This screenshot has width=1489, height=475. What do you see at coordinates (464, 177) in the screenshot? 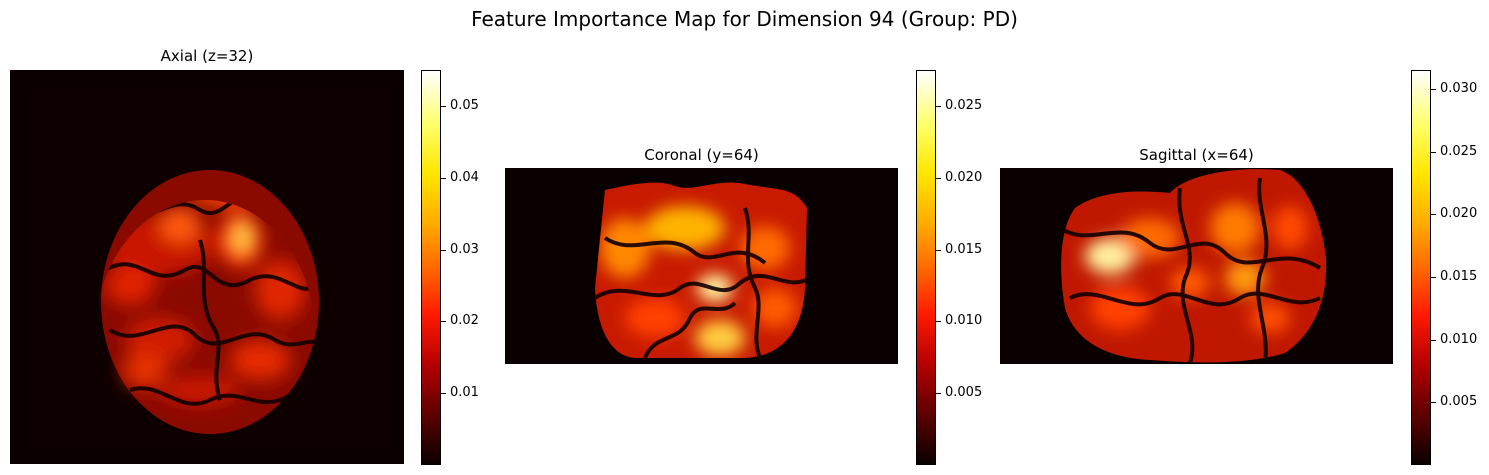
I see `colorbar-tick-label: 0.04` at bounding box center [464, 177].